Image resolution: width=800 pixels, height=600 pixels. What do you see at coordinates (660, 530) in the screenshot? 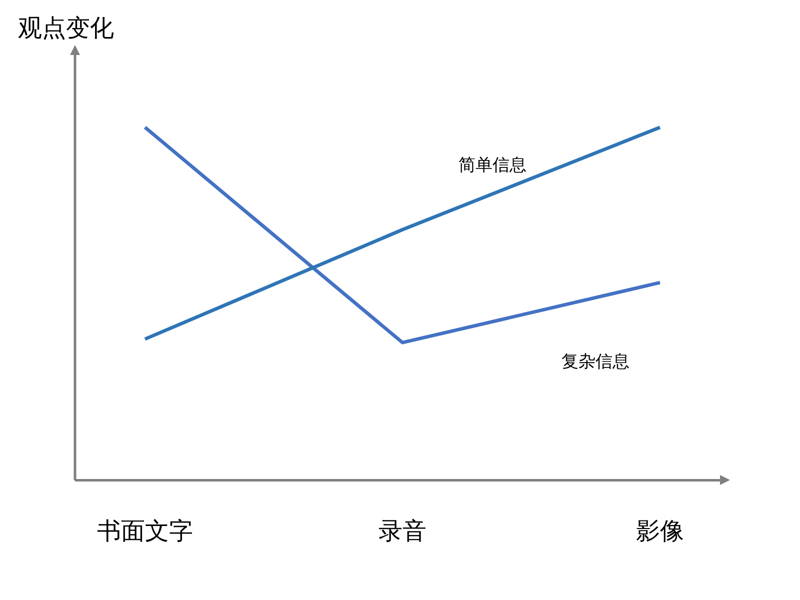
I see `x-tick-label: 影像` at bounding box center [660, 530].